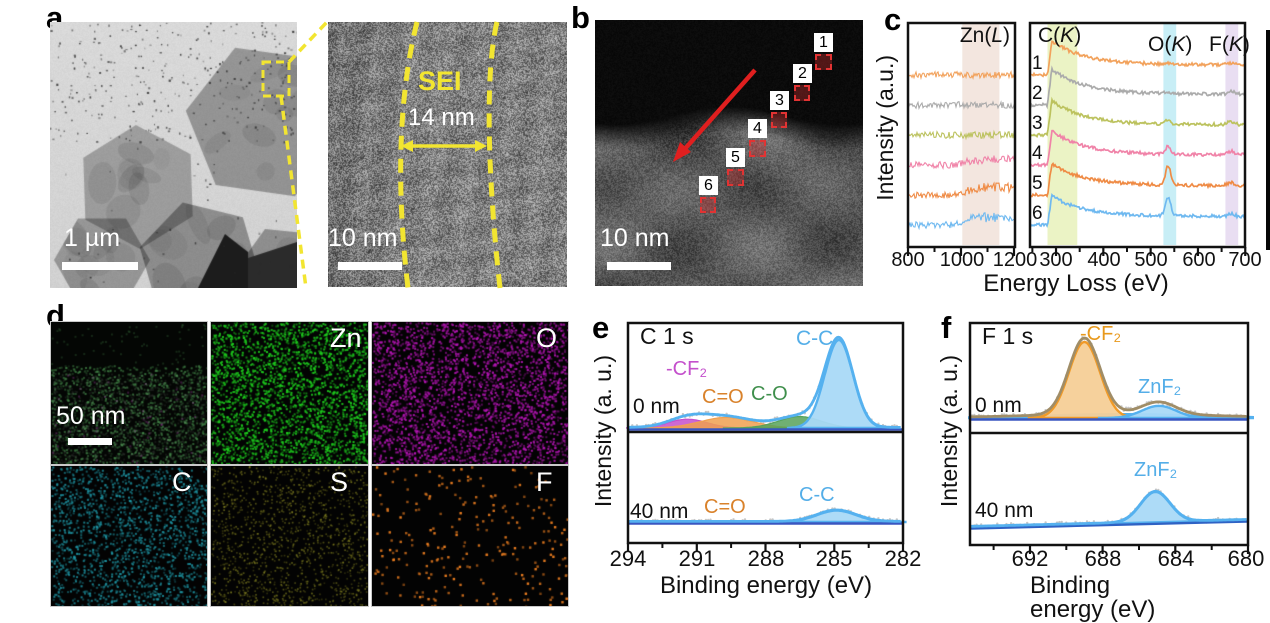 This screenshot has height=623, width=1270. What do you see at coordinates (547, 338) in the screenshot?
I see `element-label-o: O` at bounding box center [547, 338].